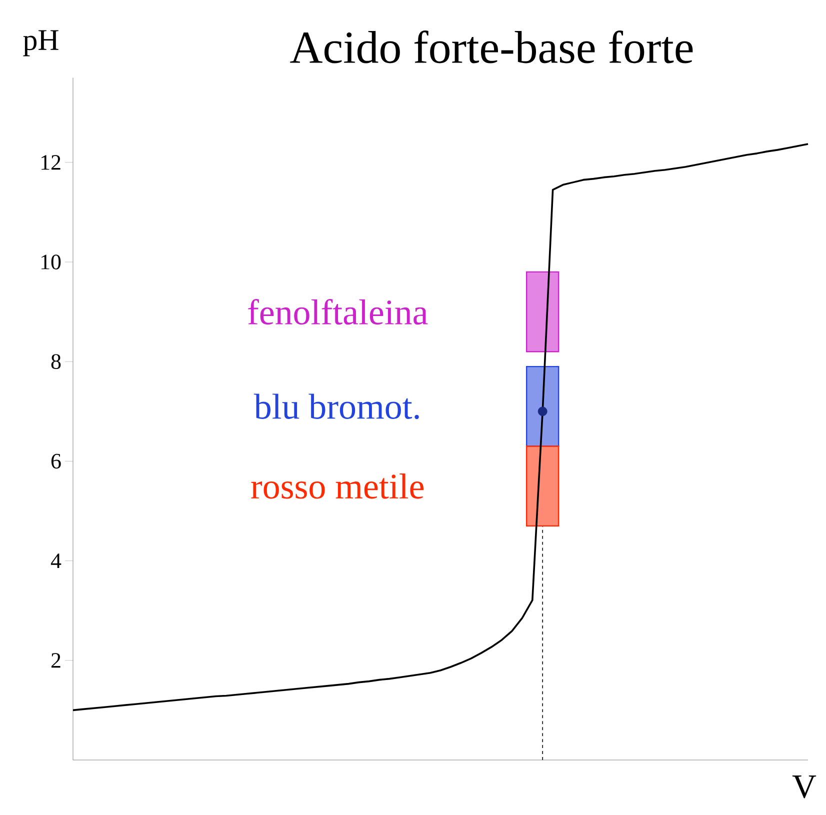  I want to click on y-tick-label: 10, so click(51, 262).